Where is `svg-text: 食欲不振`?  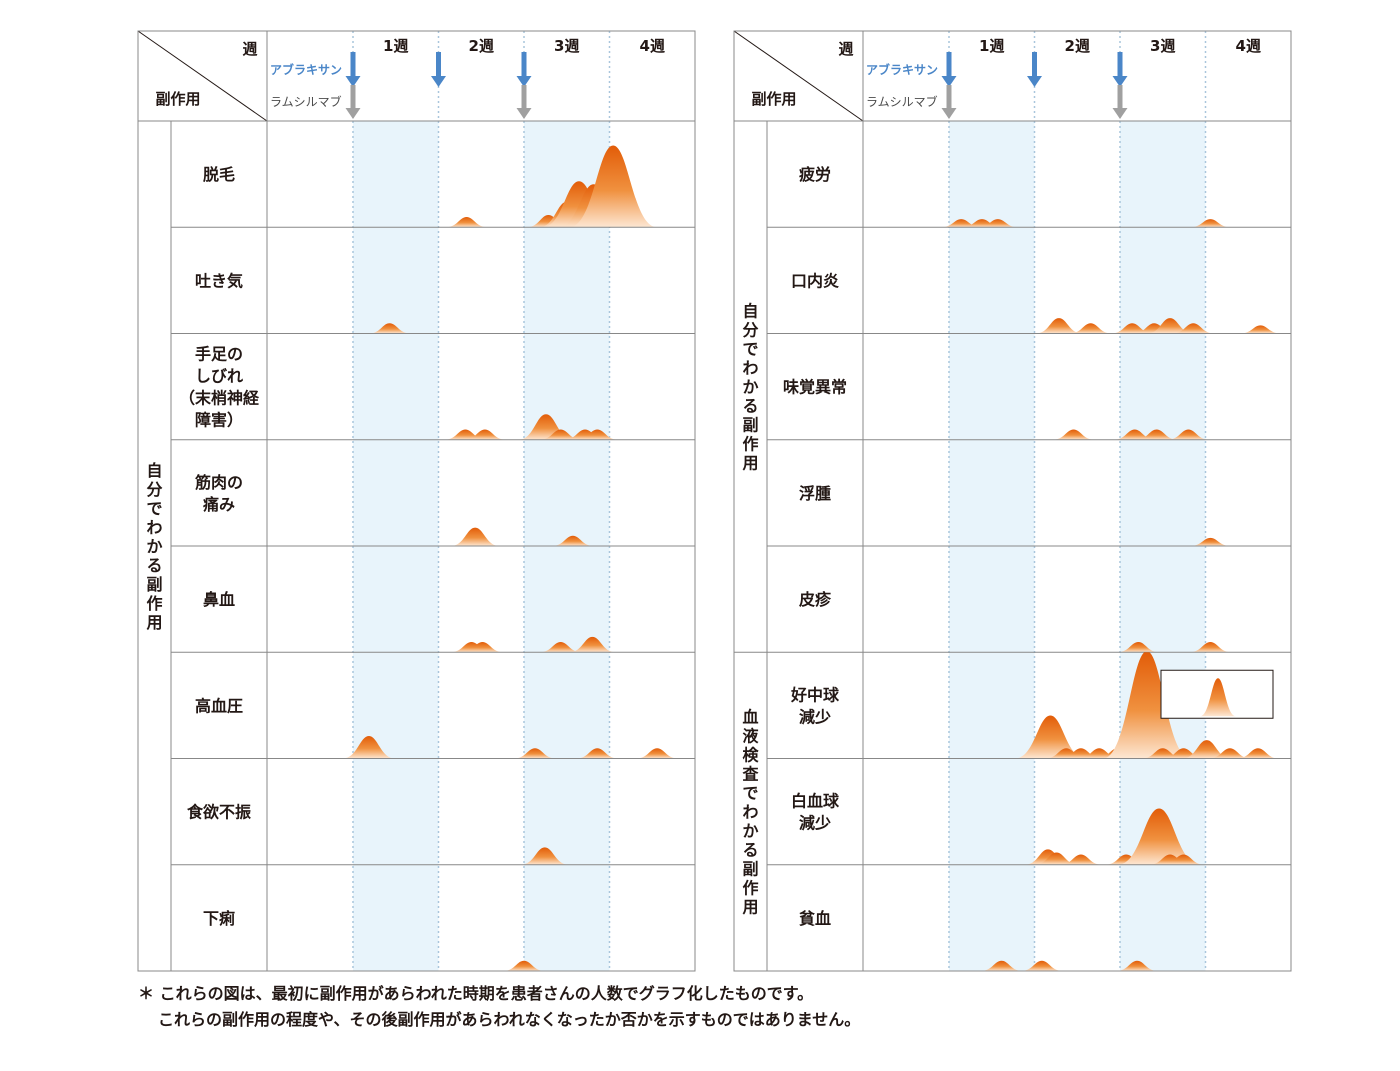
svg-text: 食欲不振 is located at coordinates (218, 812).